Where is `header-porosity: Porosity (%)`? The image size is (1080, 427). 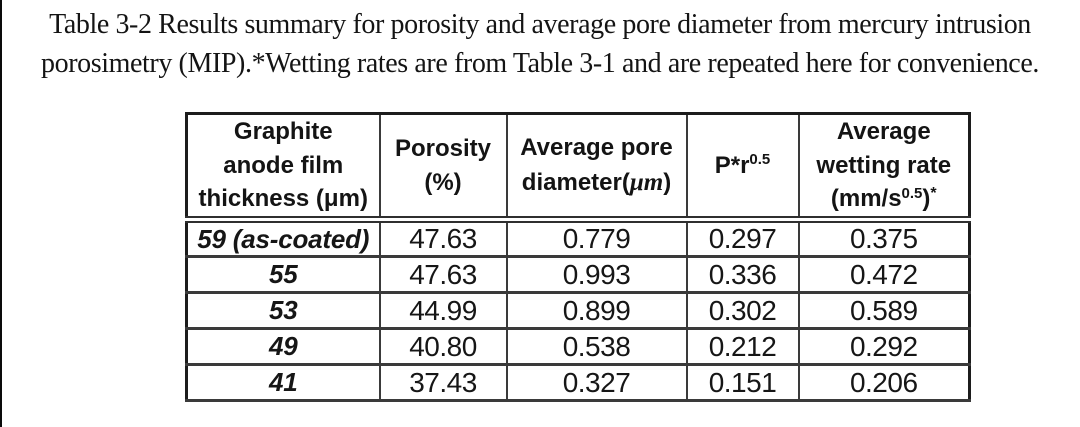
header-porosity: Porosity (%) is located at coordinates (443, 167).